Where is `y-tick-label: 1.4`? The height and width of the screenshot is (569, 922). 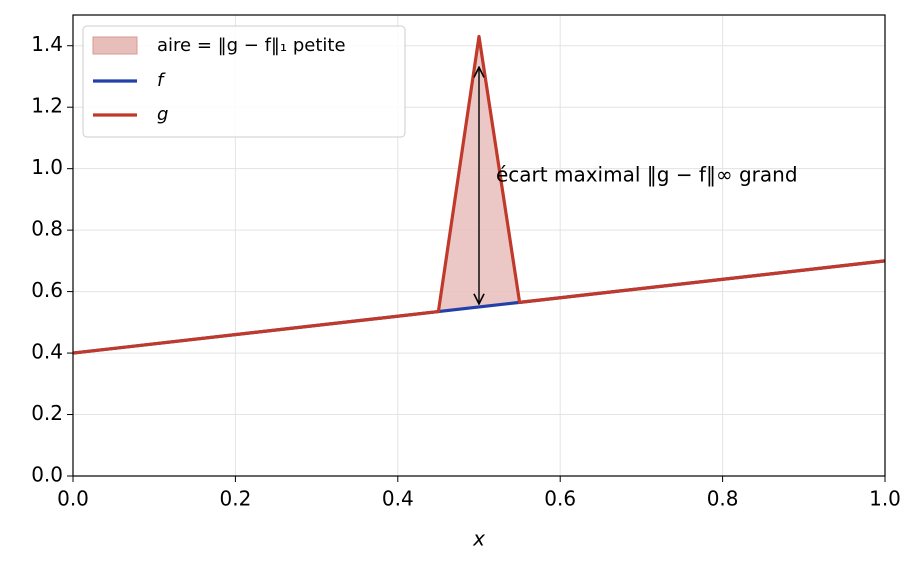
y-tick-label: 1.4 is located at coordinates (47, 44).